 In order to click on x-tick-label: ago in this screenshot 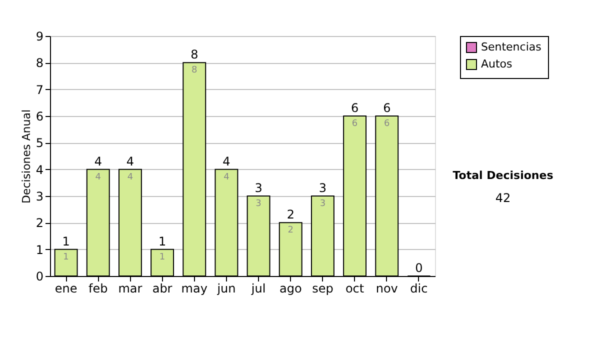, I will do `click(290, 289)`.